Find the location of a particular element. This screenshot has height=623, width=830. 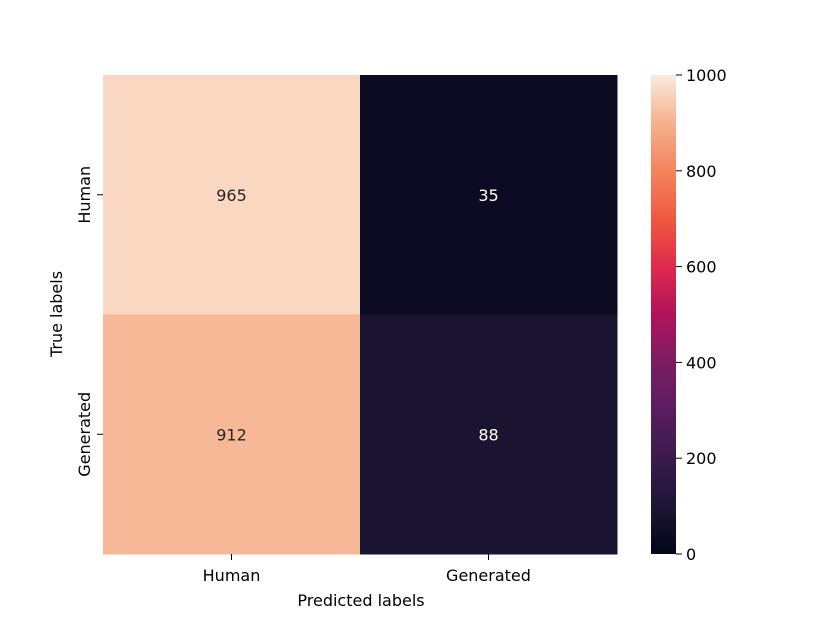

colorbar-tick-label: 1000 is located at coordinates (706, 75).